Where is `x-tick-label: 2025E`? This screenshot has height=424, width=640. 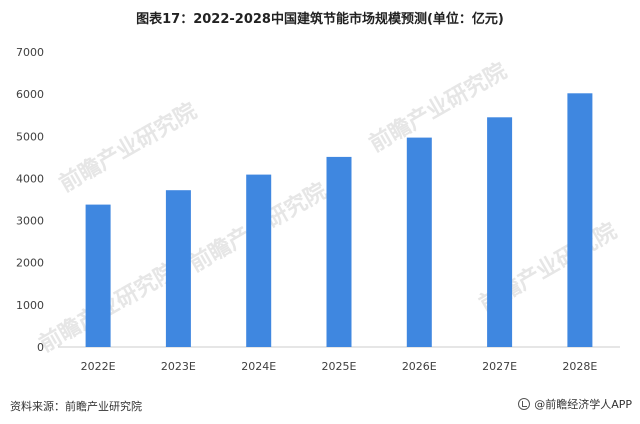
x-tick-label: 2025E is located at coordinates (339, 366).